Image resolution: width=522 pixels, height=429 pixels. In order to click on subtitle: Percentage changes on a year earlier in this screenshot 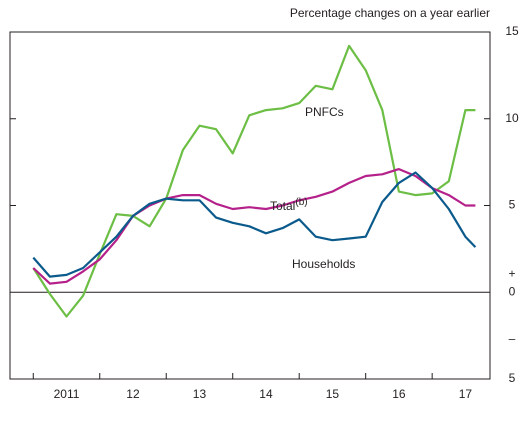, I will do `click(390, 13)`.